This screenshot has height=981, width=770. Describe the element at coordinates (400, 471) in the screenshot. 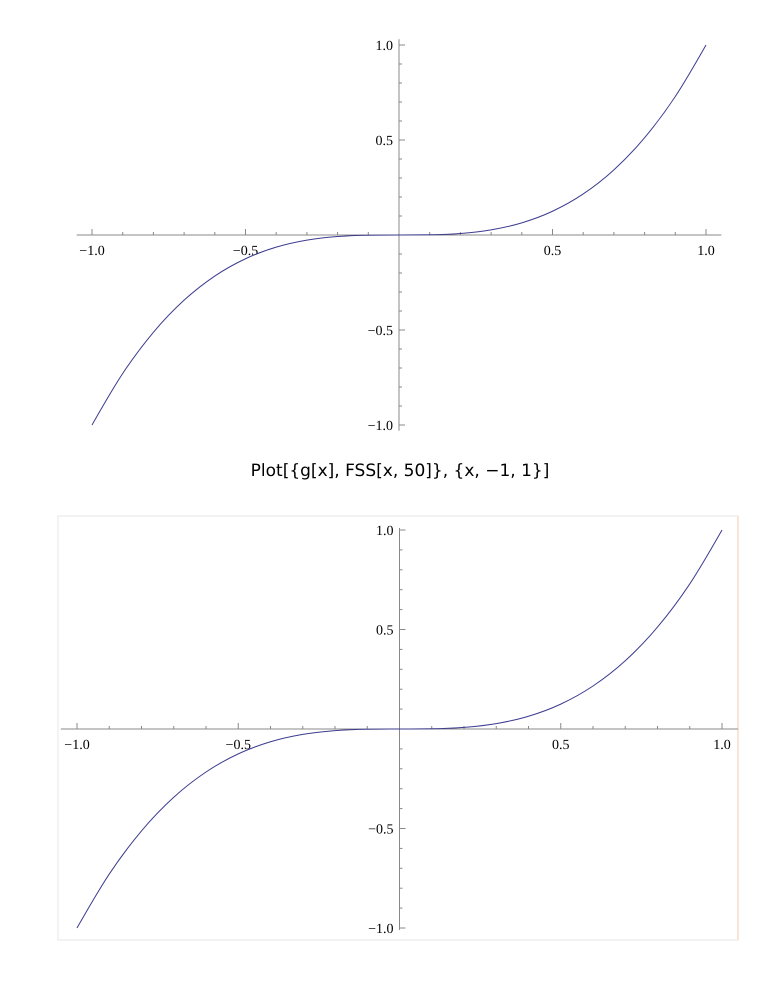

I see `chart-title: Plot[{g[x], FSS[x, 50]}, {x, −1, 1}]` at that location.